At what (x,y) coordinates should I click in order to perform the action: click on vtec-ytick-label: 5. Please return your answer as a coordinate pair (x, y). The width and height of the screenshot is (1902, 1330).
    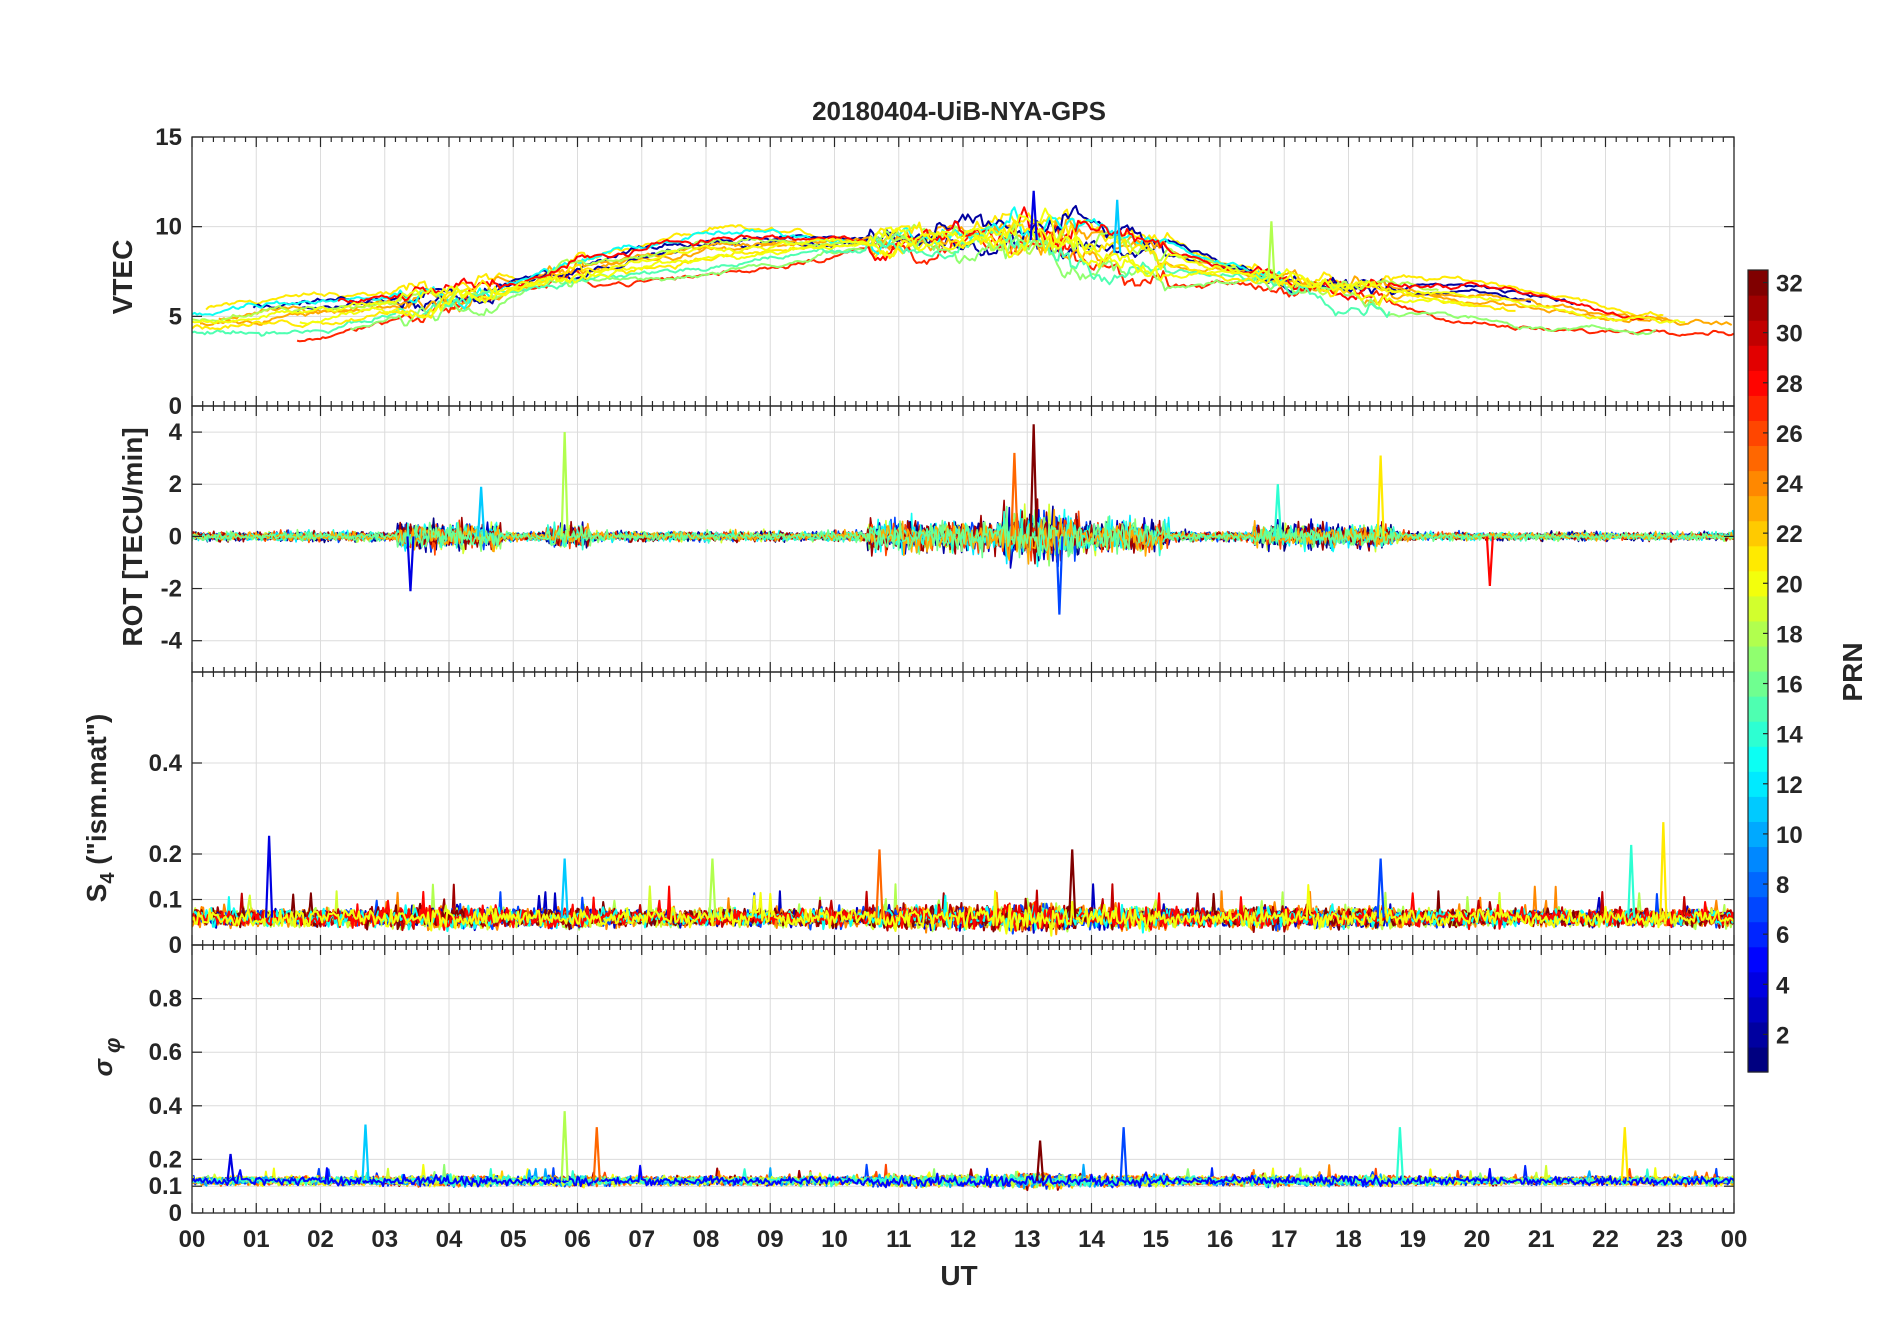
    Looking at the image, I should click on (175, 316).